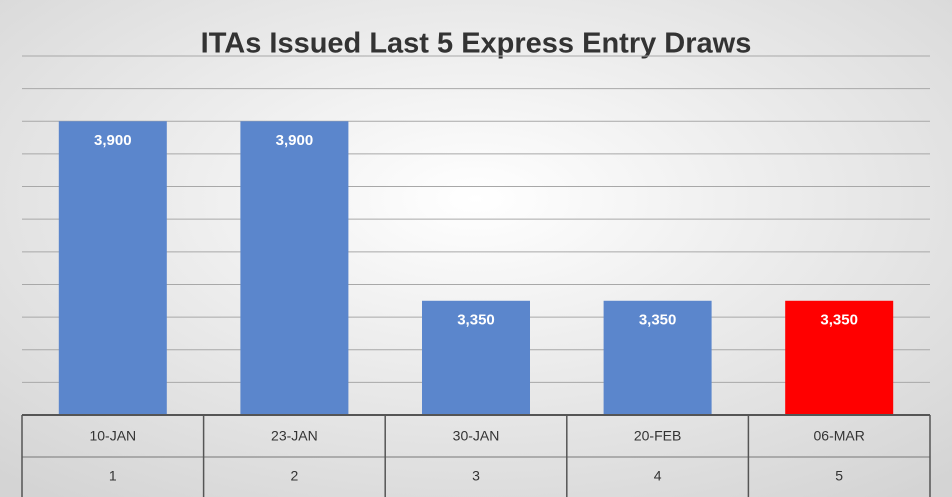 Image resolution: width=952 pixels, height=497 pixels. Describe the element at coordinates (295, 476) in the screenshot. I see `x-sub-label: 2` at that location.